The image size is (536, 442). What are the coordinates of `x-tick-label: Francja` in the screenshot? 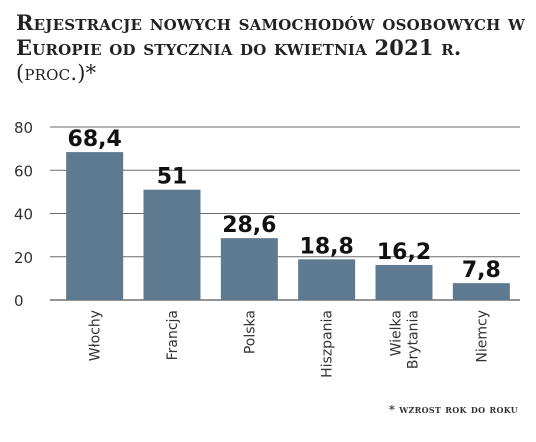 It's located at (173, 335).